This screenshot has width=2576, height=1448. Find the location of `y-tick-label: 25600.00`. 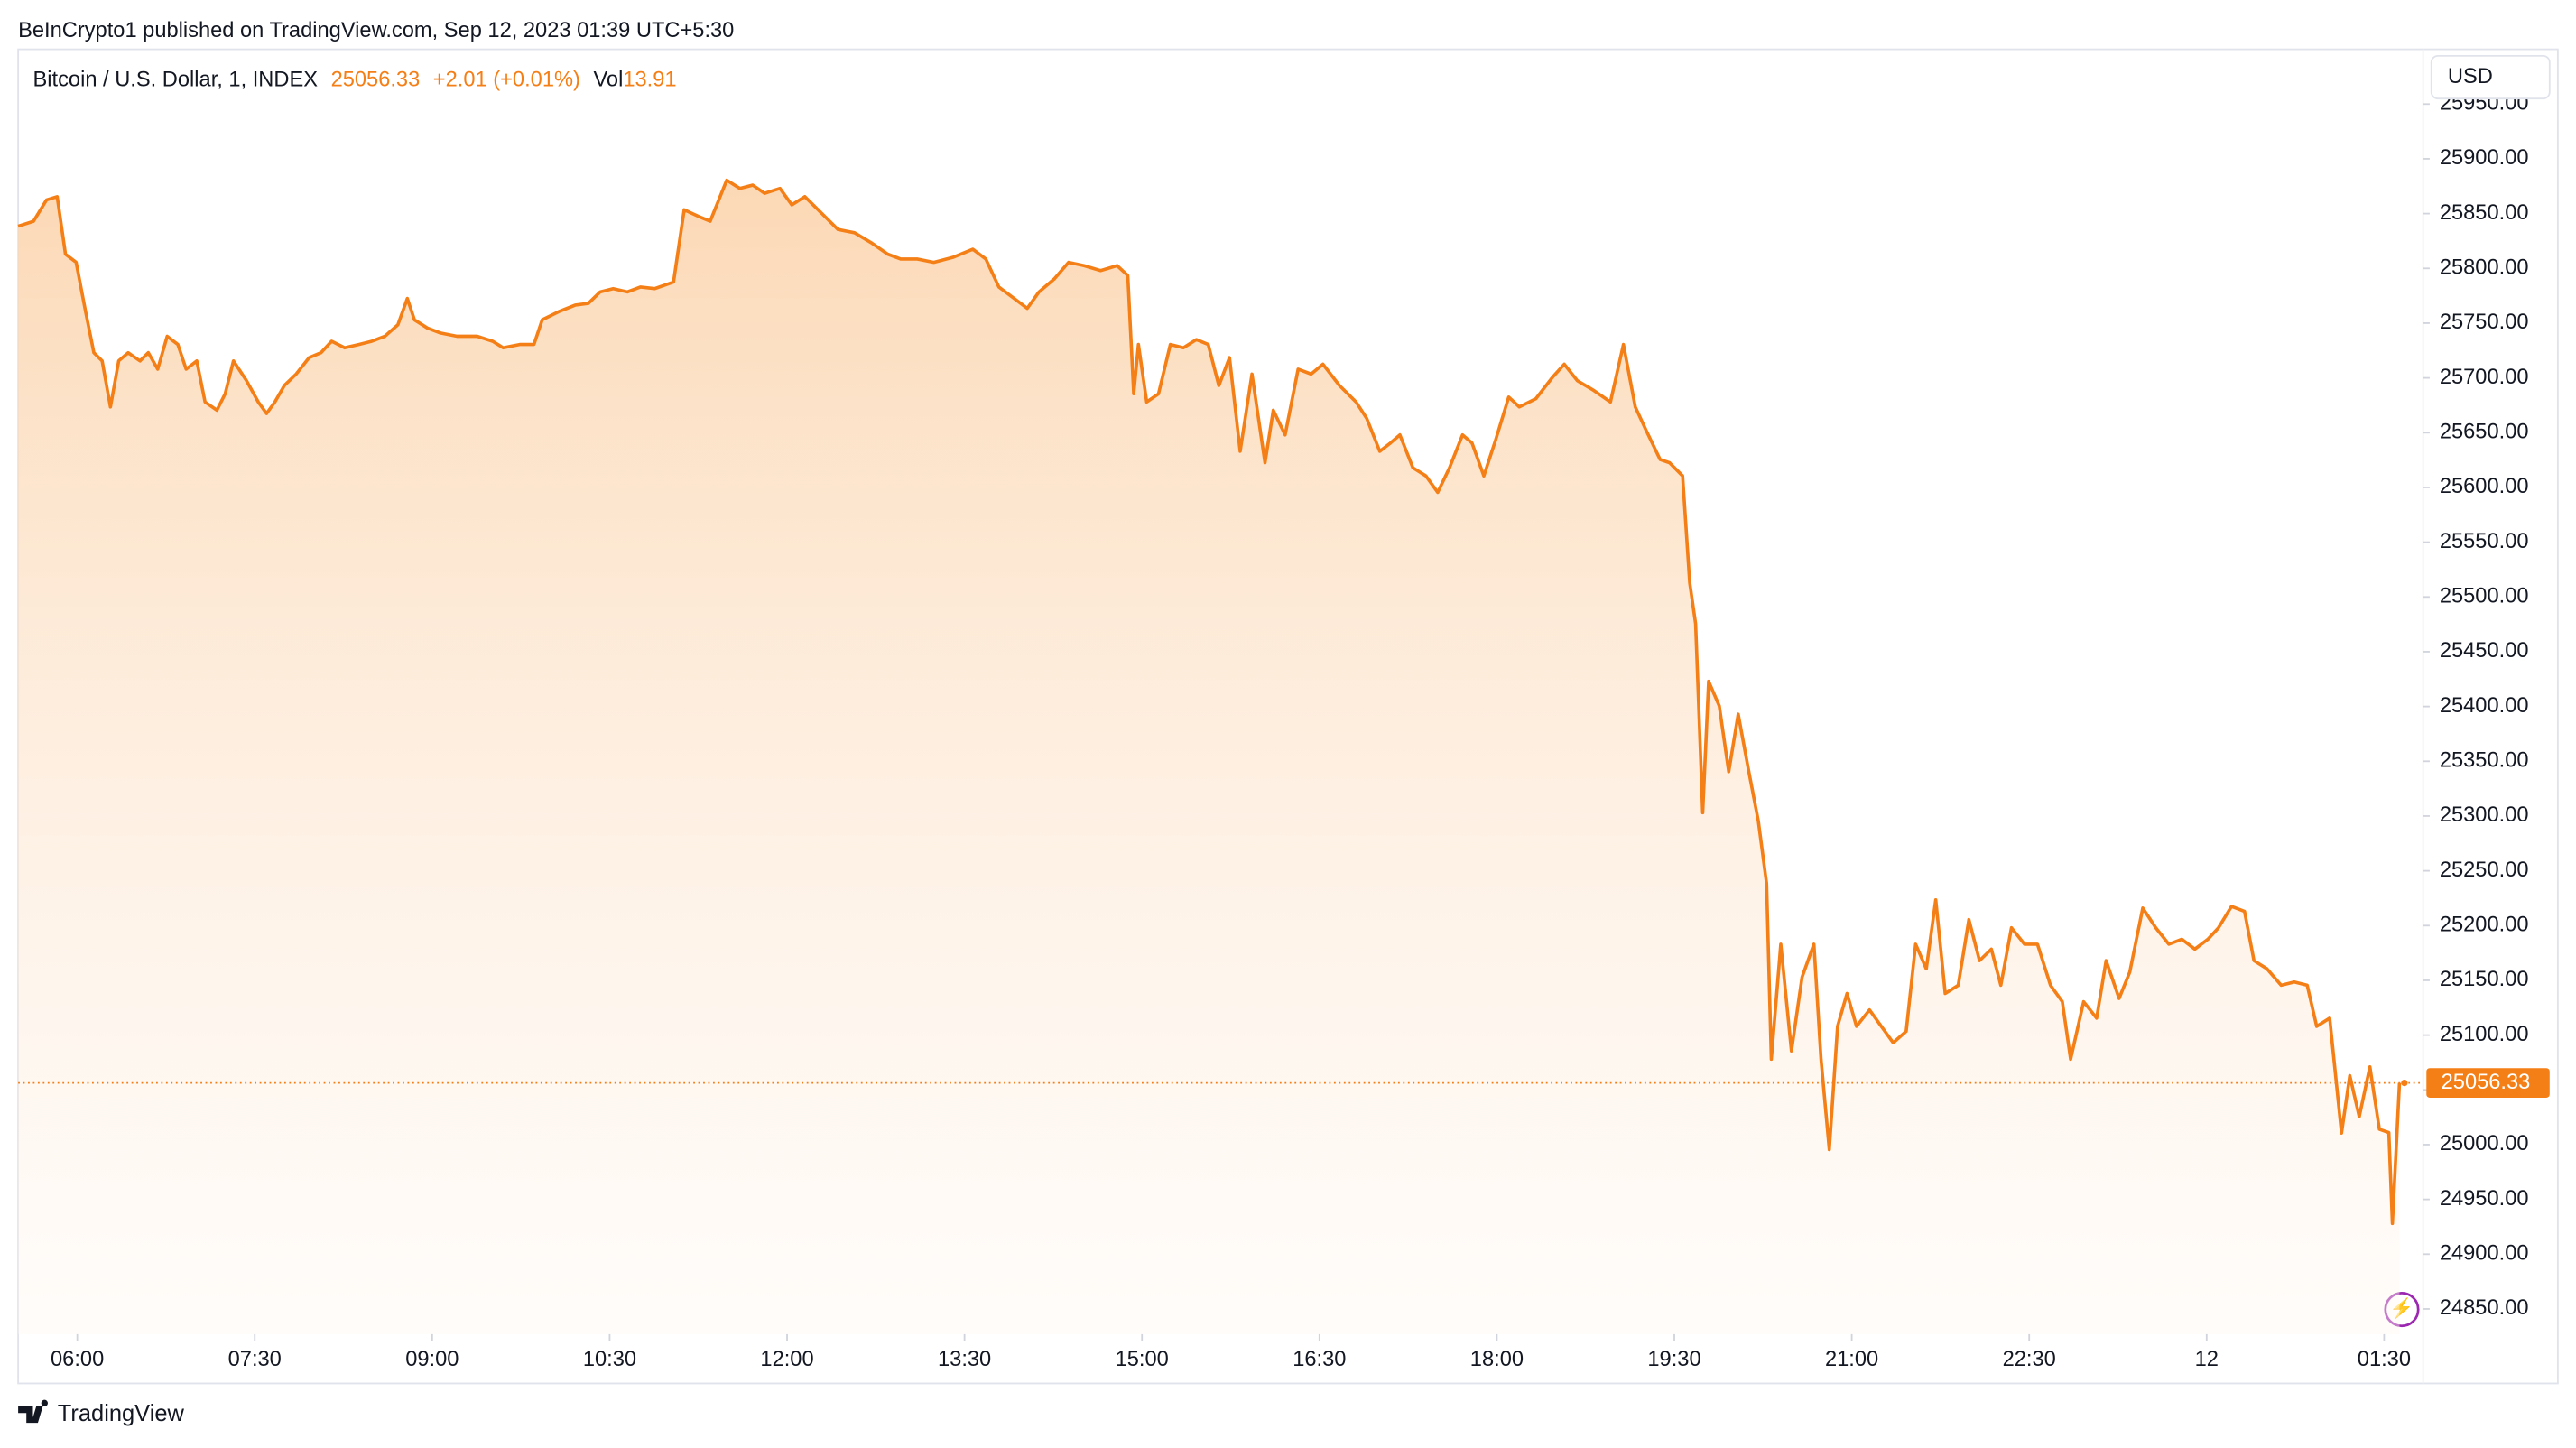

y-tick-label: 25600.00 is located at coordinates (2484, 486).